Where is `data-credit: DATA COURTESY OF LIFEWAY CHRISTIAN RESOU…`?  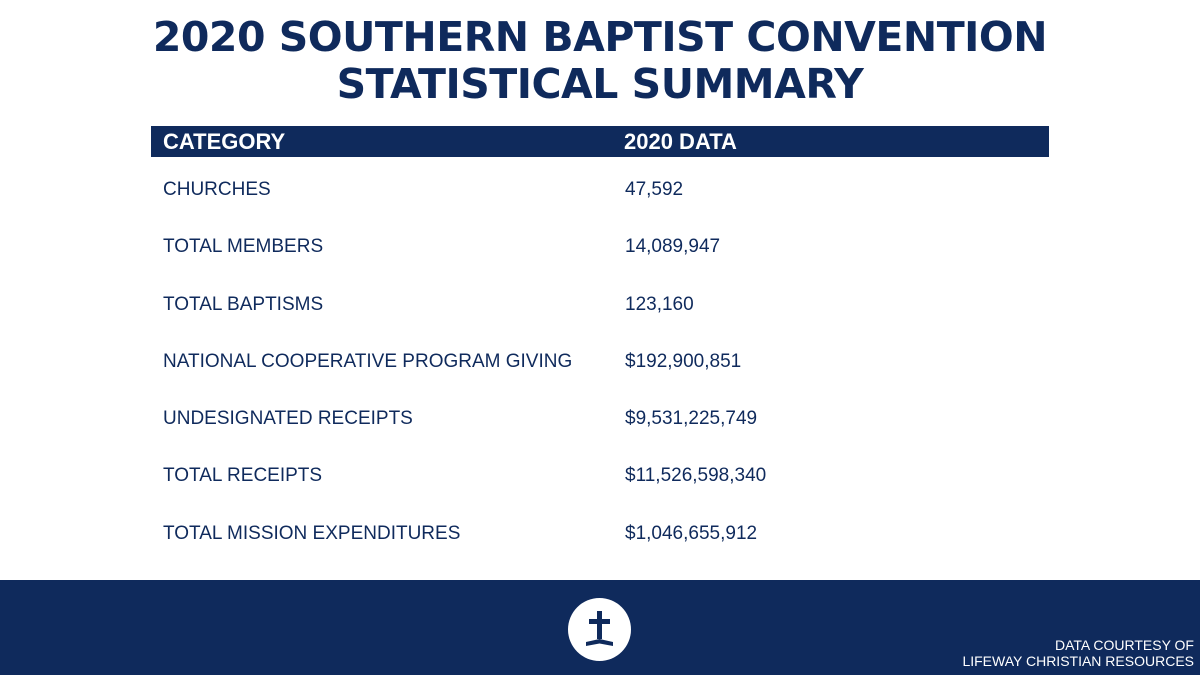 data-credit: DATA COURTESY OF LIFEWAY CHRISTIAN RESOU… is located at coordinates (1078, 653).